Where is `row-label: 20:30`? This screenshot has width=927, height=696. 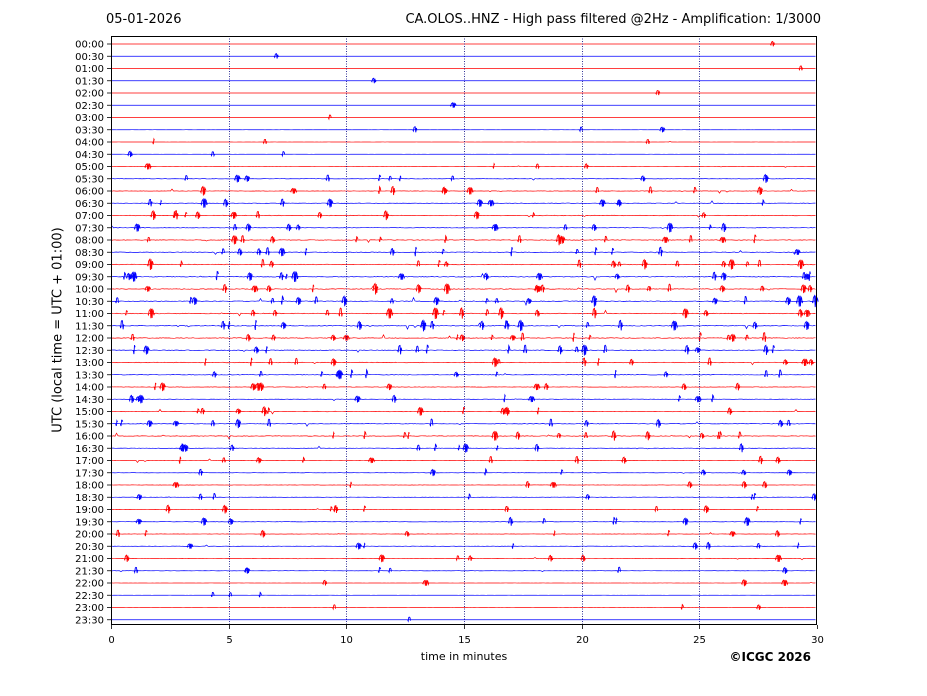
row-label: 20:30 is located at coordinates (89, 547).